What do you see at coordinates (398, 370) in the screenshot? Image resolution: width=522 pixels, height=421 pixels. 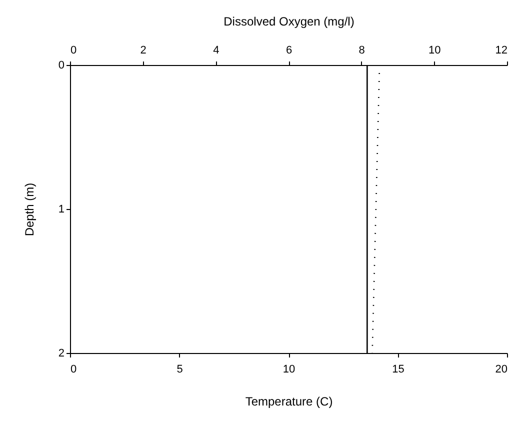 I see `x-tick-label: 15` at bounding box center [398, 370].